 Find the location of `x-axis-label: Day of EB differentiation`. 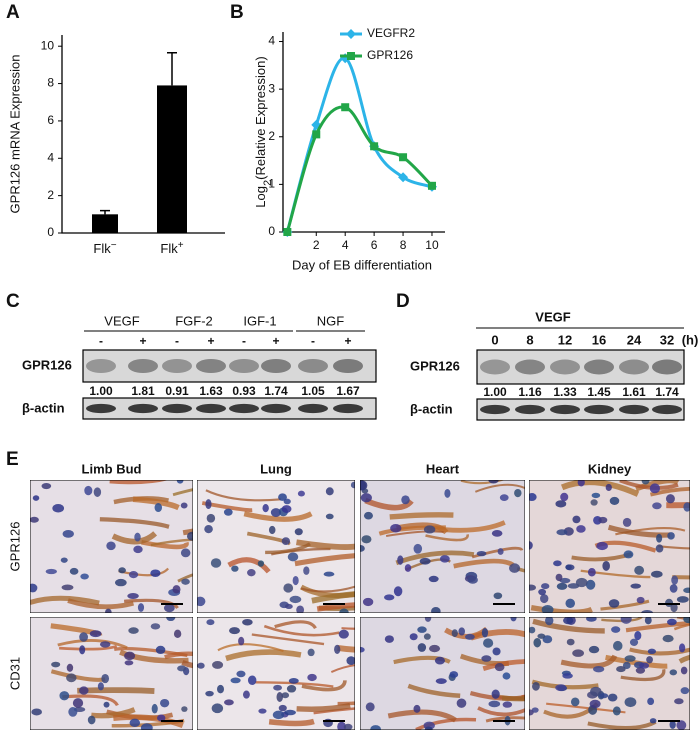

x-axis-label: Day of EB differentiation is located at coordinates (362, 264).